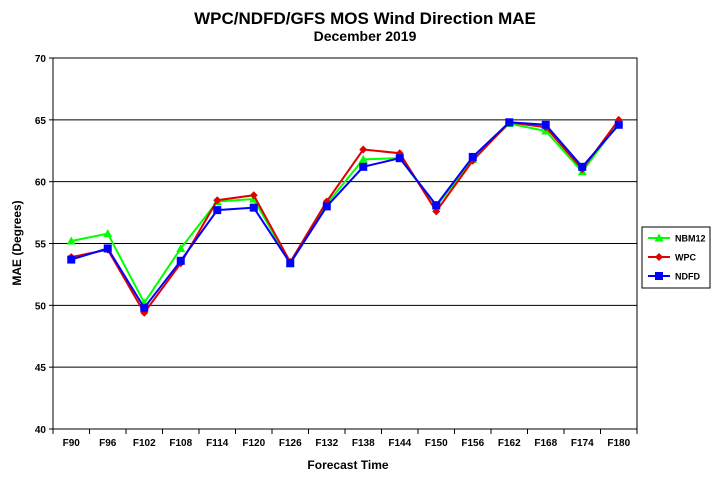 This screenshot has width=718, height=487. I want to click on x-tick-label: F102, so click(144, 443).